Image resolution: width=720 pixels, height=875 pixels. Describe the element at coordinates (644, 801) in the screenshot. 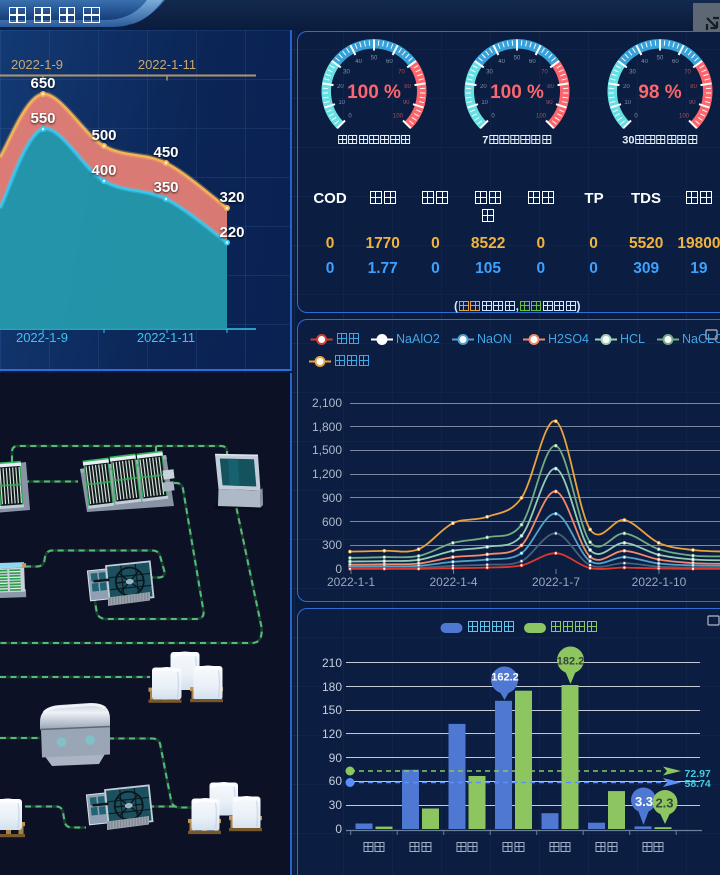

I see `svg-text: 3.3` at that location.